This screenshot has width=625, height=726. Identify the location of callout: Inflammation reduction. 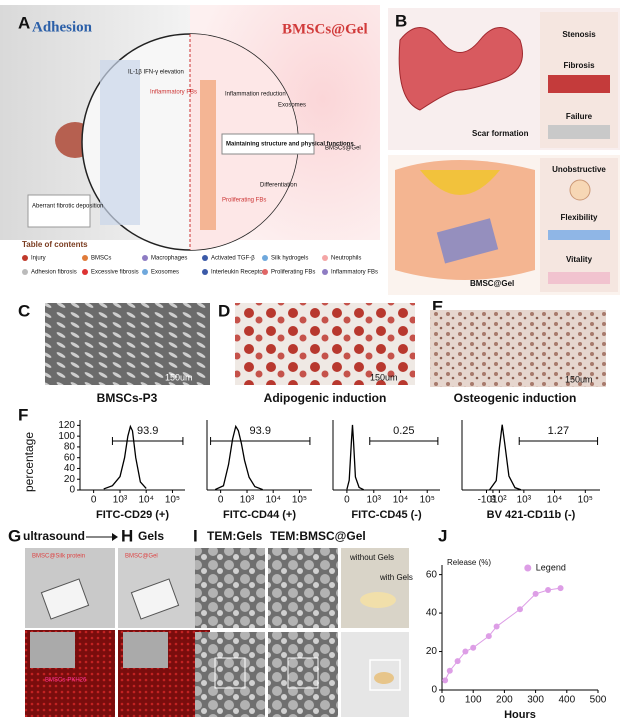
(255, 95).